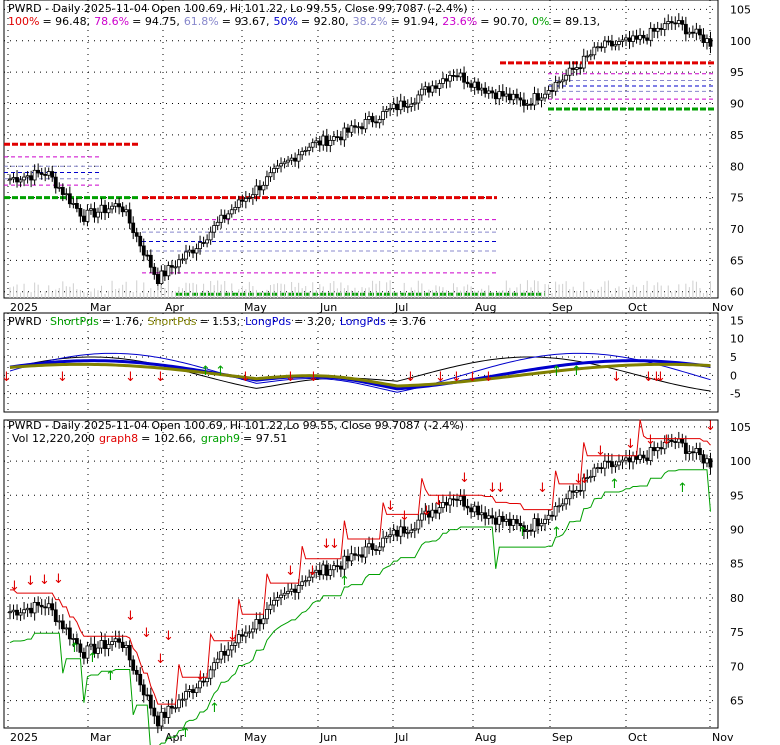 Image resolution: width=780 pixels, height=745 pixels. What do you see at coordinates (735, 394) in the screenshot?
I see `y-tick-label-p2: -5` at bounding box center [735, 394].